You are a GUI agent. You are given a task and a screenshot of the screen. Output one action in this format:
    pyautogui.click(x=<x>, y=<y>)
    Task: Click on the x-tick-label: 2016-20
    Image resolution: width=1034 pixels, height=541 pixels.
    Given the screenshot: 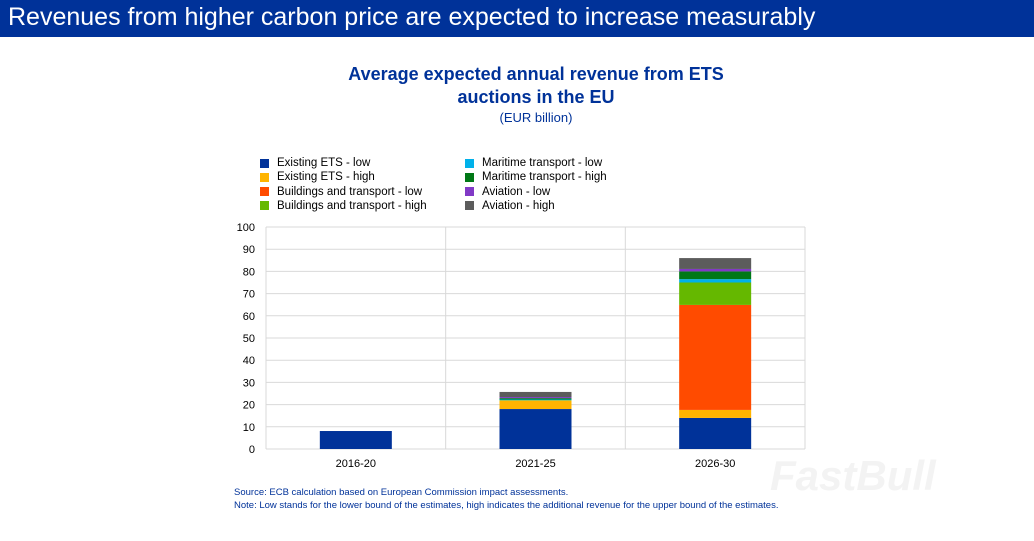 What is the action you would take?
    pyautogui.click(x=356, y=464)
    